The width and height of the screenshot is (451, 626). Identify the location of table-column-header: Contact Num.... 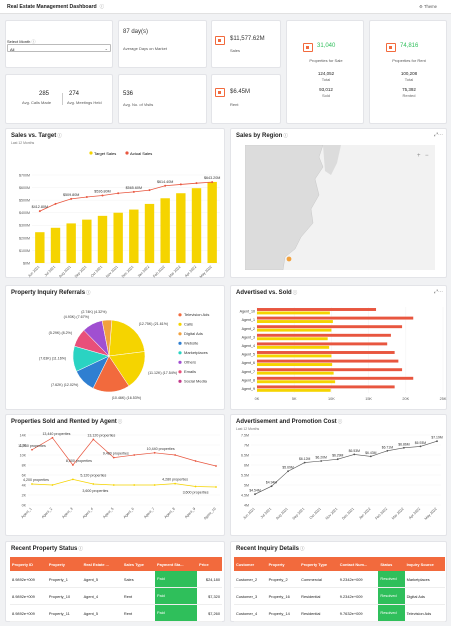
(358, 564).